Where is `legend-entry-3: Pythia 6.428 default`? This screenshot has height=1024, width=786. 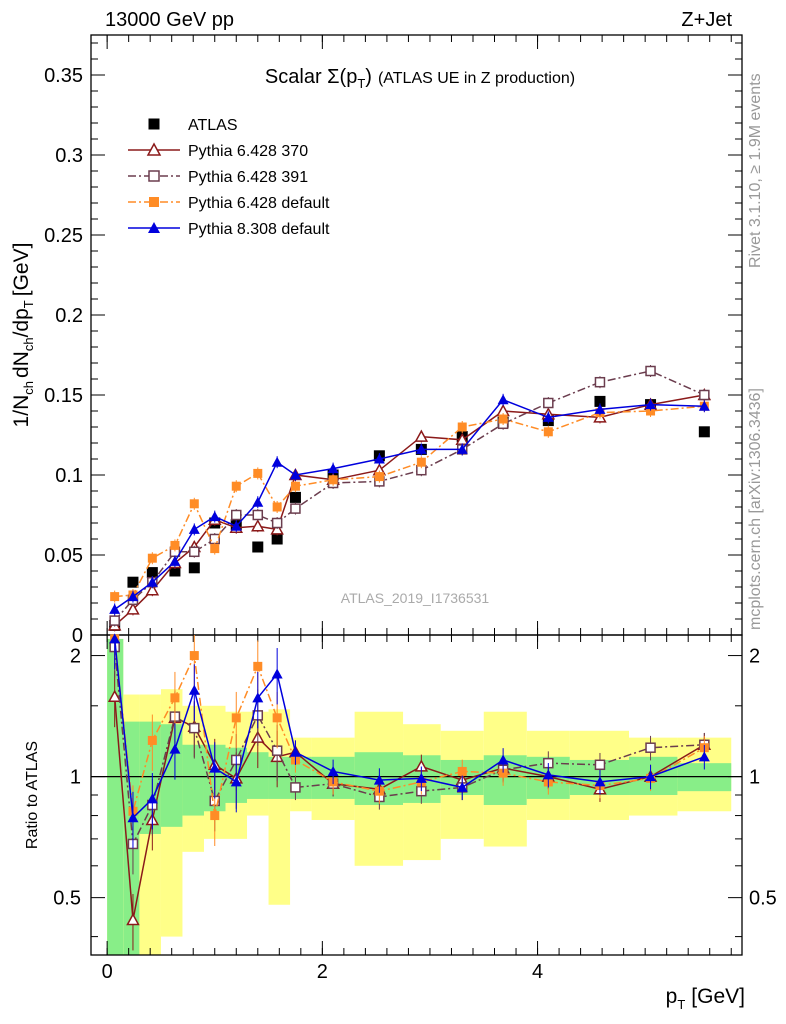 legend-entry-3: Pythia 6.428 default is located at coordinates (229, 203).